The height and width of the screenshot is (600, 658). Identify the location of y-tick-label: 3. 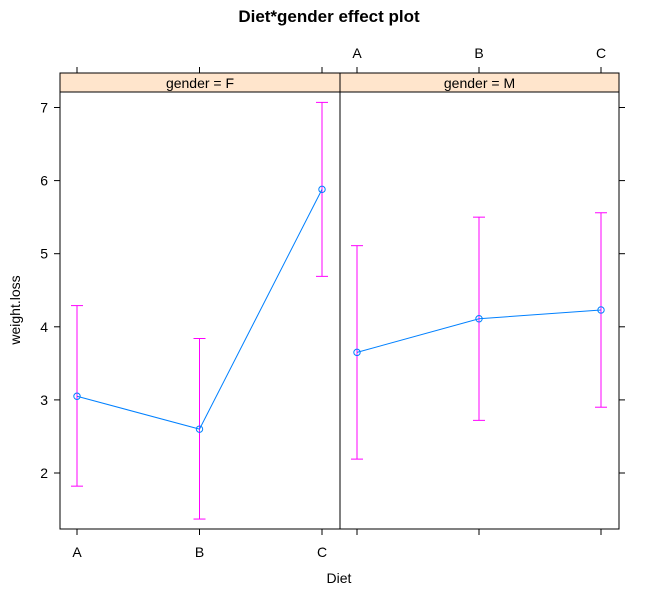
(44, 400).